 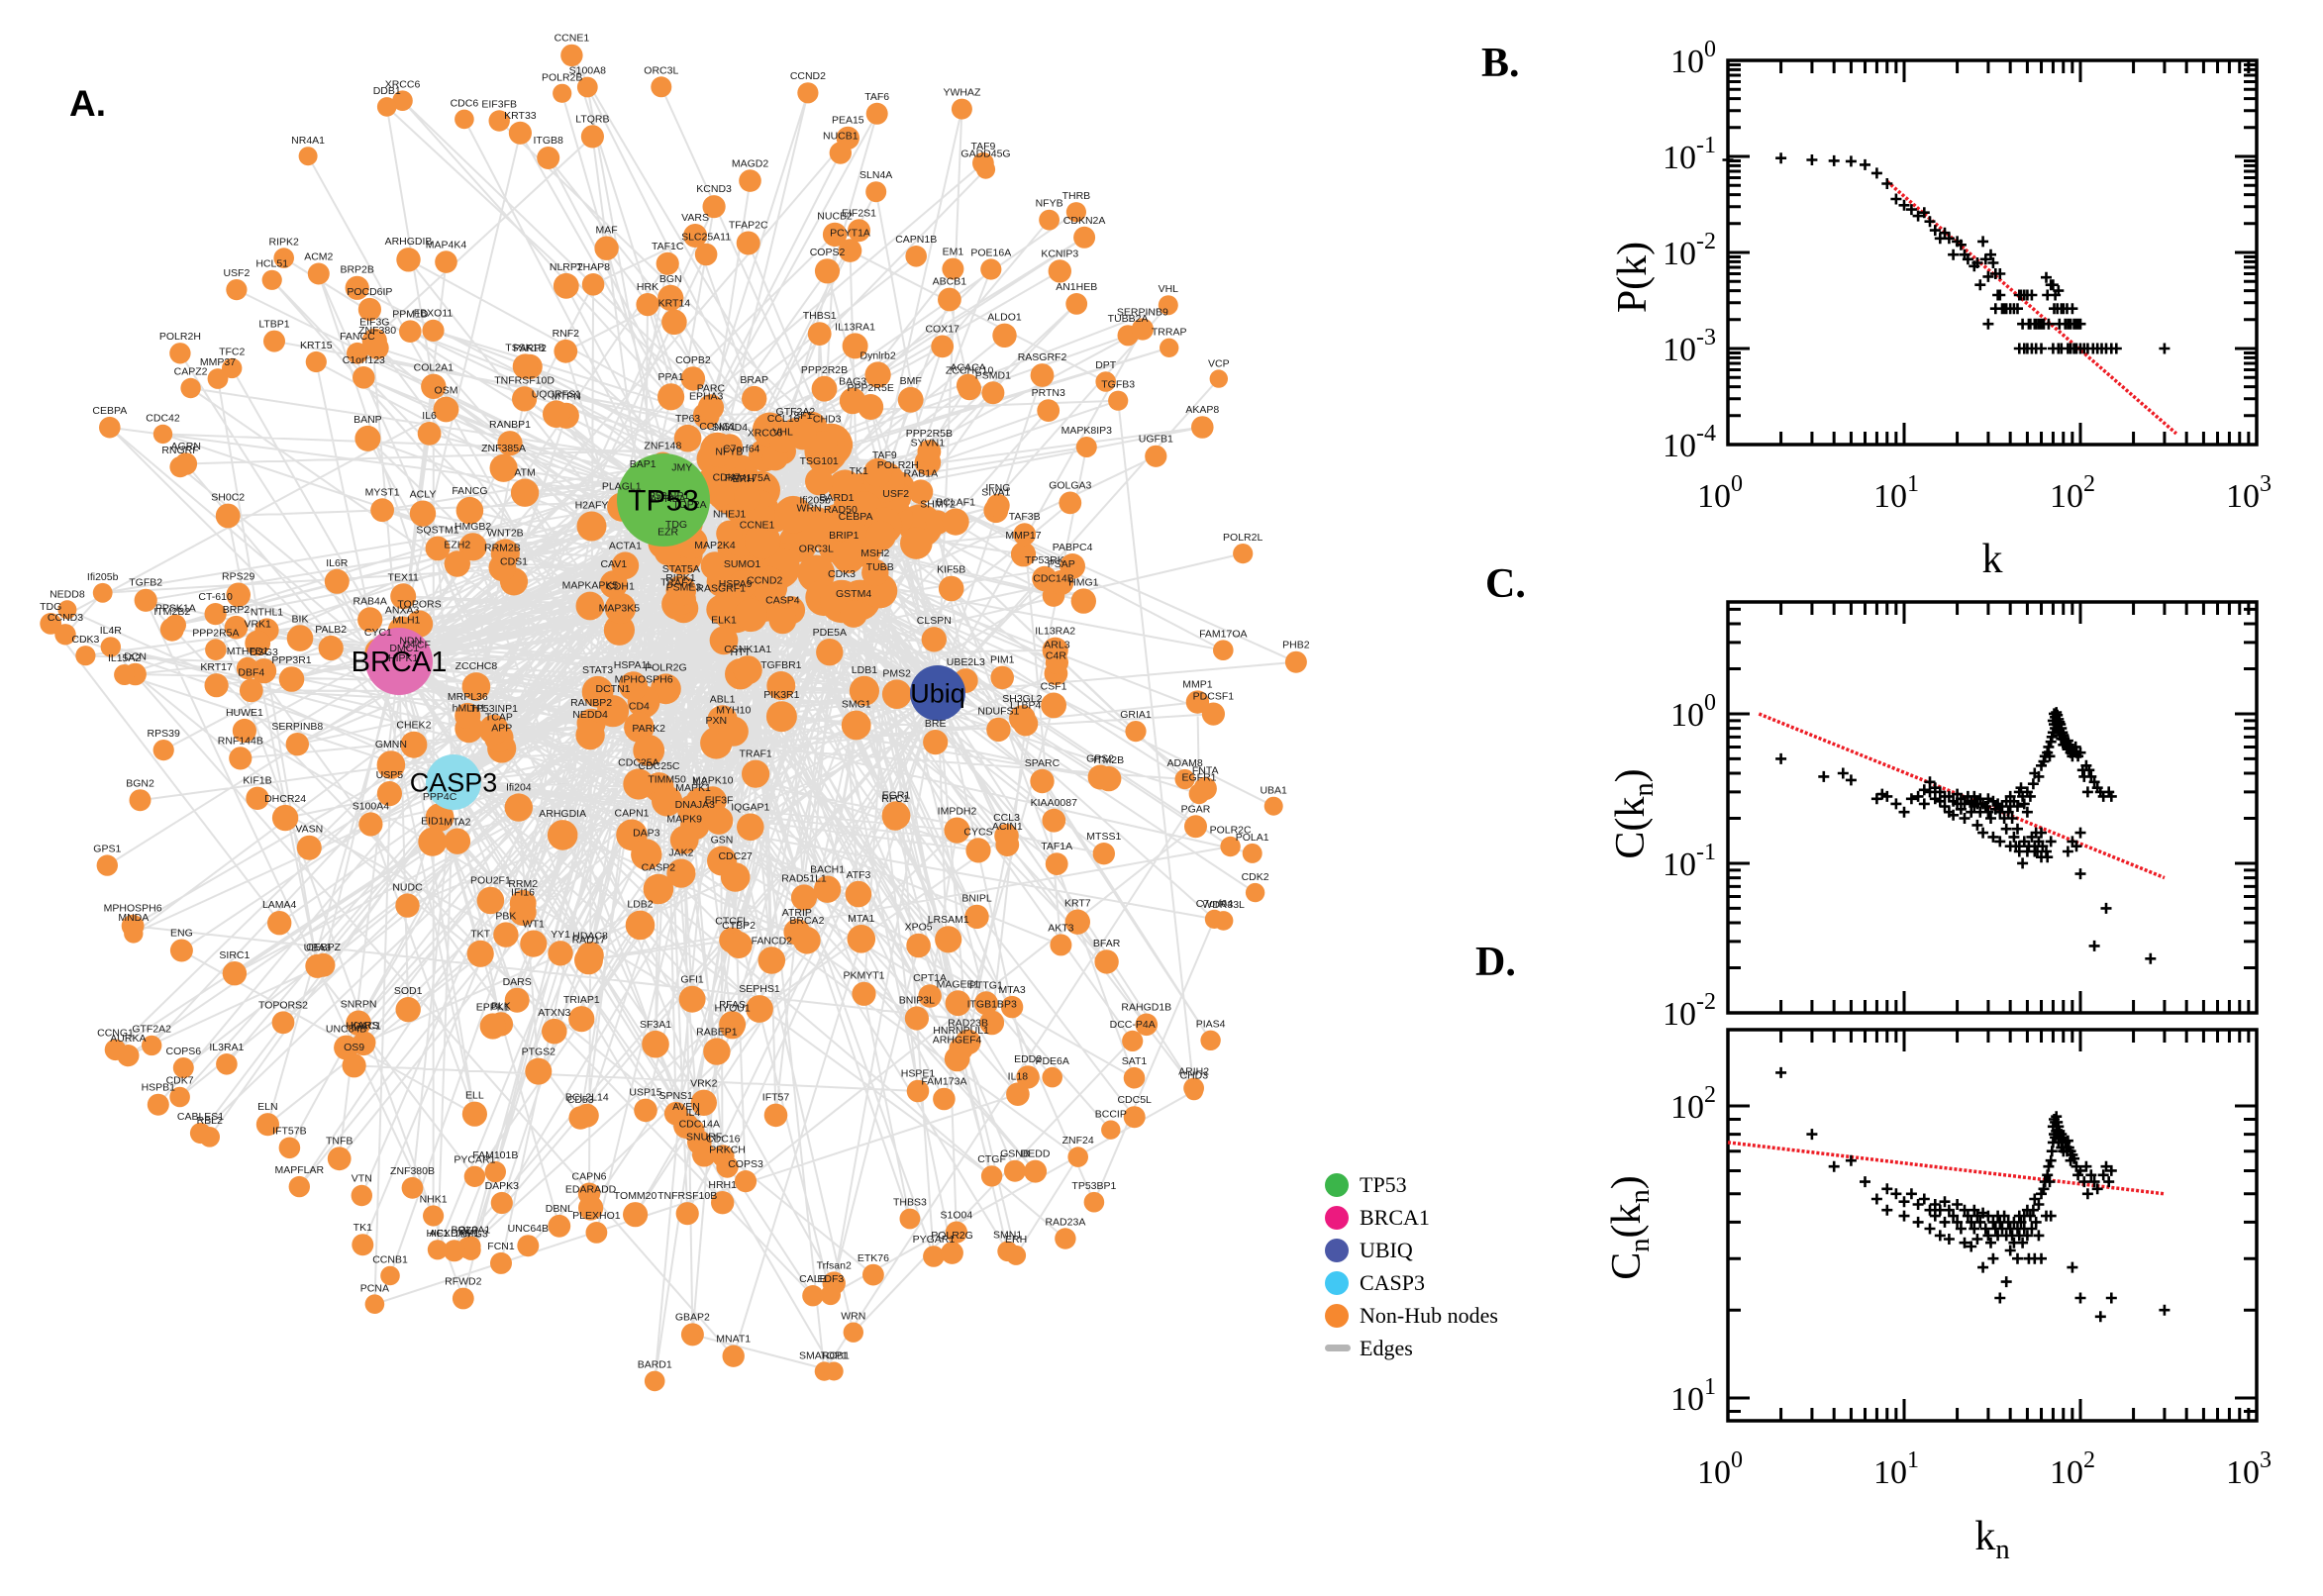 I want to click on hub-label-tp53: TP53, so click(x=663, y=501).